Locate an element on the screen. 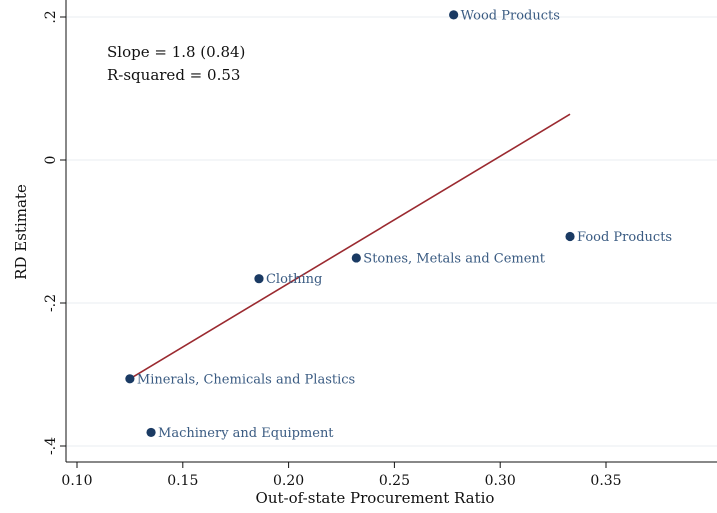 Image resolution: width=717 pixels, height=513 pixels. x-axis-title: Out-of-state Procurement Ratio is located at coordinates (375, 498).